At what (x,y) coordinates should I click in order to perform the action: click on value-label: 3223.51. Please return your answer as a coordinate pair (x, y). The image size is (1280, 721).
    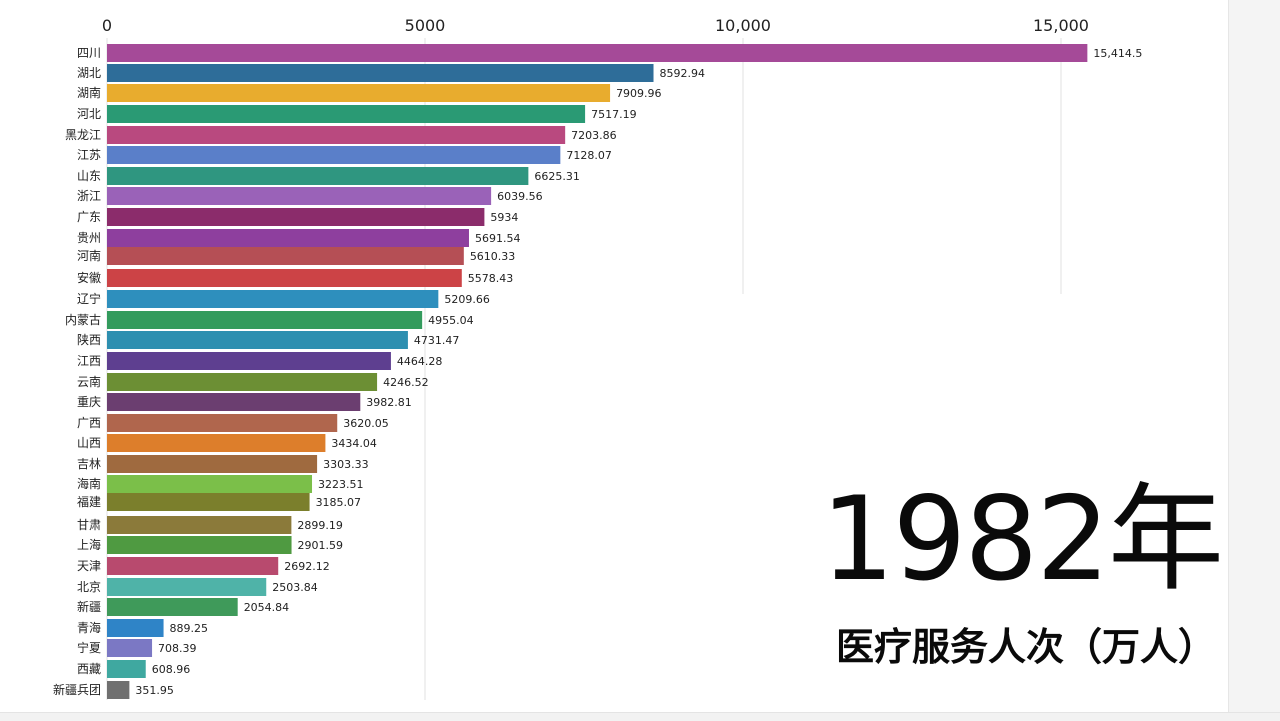
    Looking at the image, I should click on (341, 484).